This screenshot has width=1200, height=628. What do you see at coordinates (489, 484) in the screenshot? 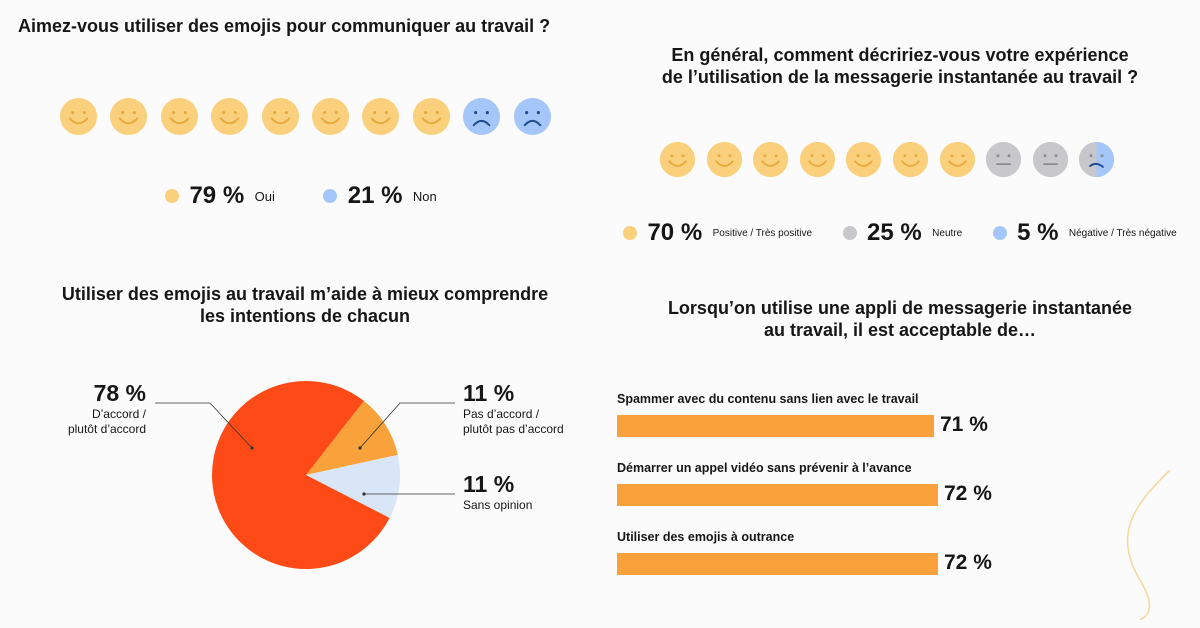
I see `pie-noopinion-pct: 11 %` at bounding box center [489, 484].